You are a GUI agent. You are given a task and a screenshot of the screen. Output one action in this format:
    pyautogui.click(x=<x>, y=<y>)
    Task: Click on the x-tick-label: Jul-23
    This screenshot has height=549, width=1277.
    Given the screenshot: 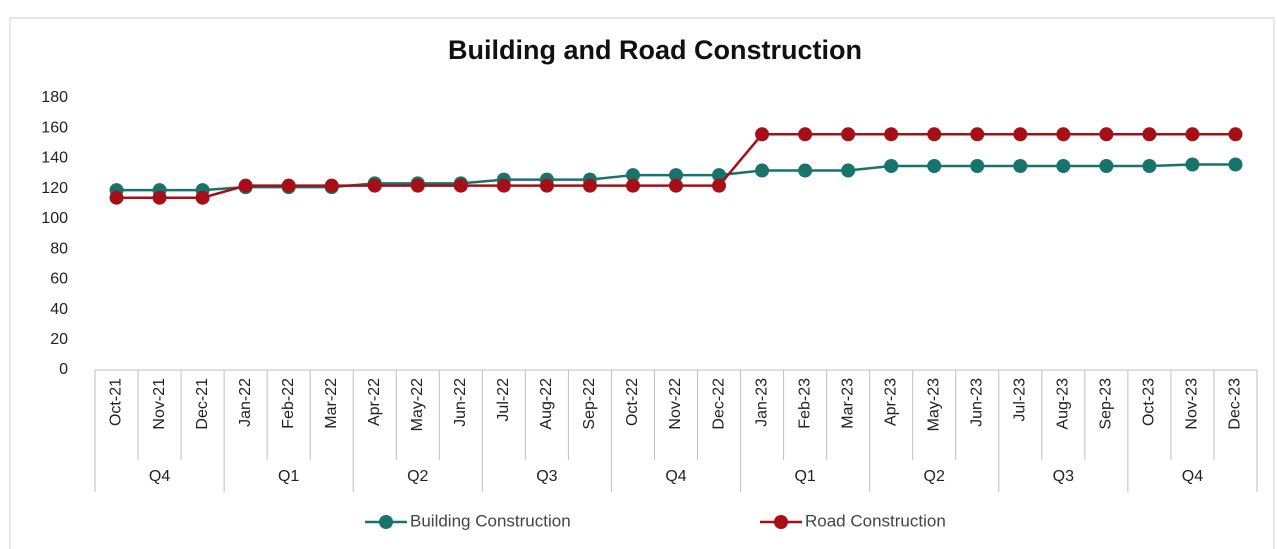 What is the action you would take?
    pyautogui.click(x=1020, y=400)
    